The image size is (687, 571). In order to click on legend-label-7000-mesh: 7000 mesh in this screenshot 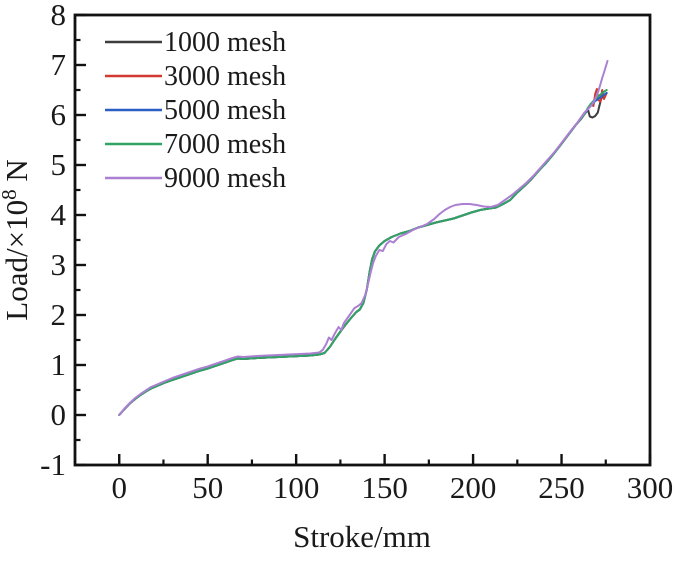, I will do `click(225, 144)`.